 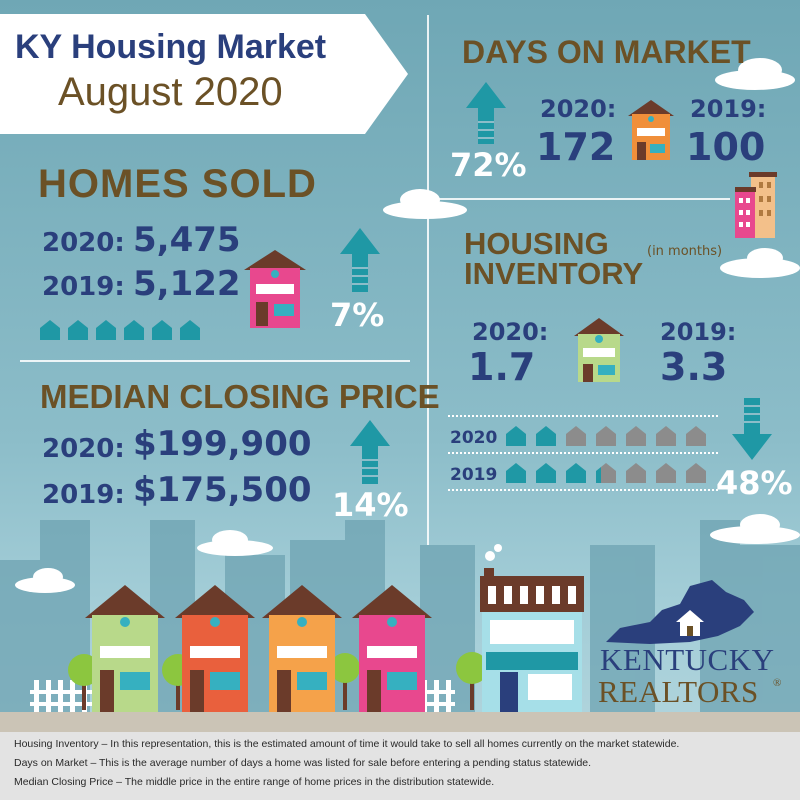 What do you see at coordinates (222, 444) in the screenshot?
I see `median-price-2020-value: $199,900` at bounding box center [222, 444].